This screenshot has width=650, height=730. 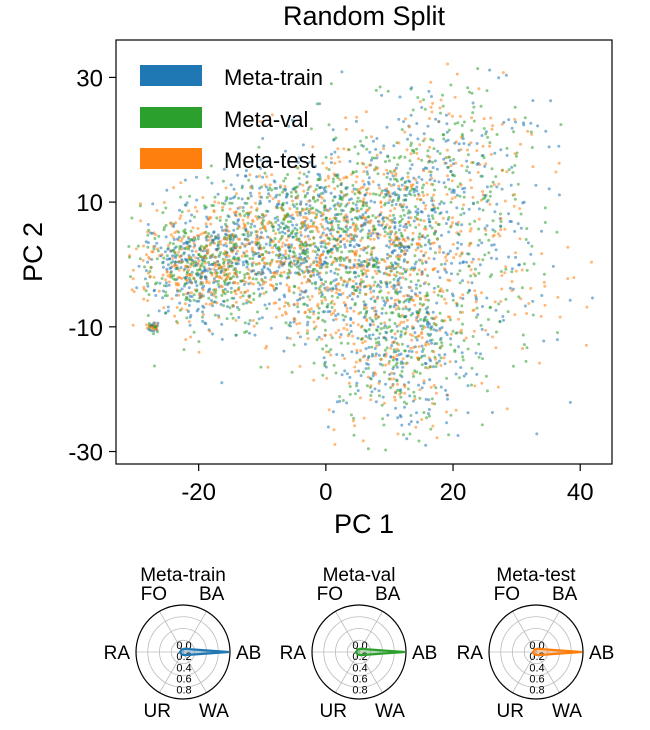 I want to click on radar-r-tick: 0.4, so click(x=359, y=668).